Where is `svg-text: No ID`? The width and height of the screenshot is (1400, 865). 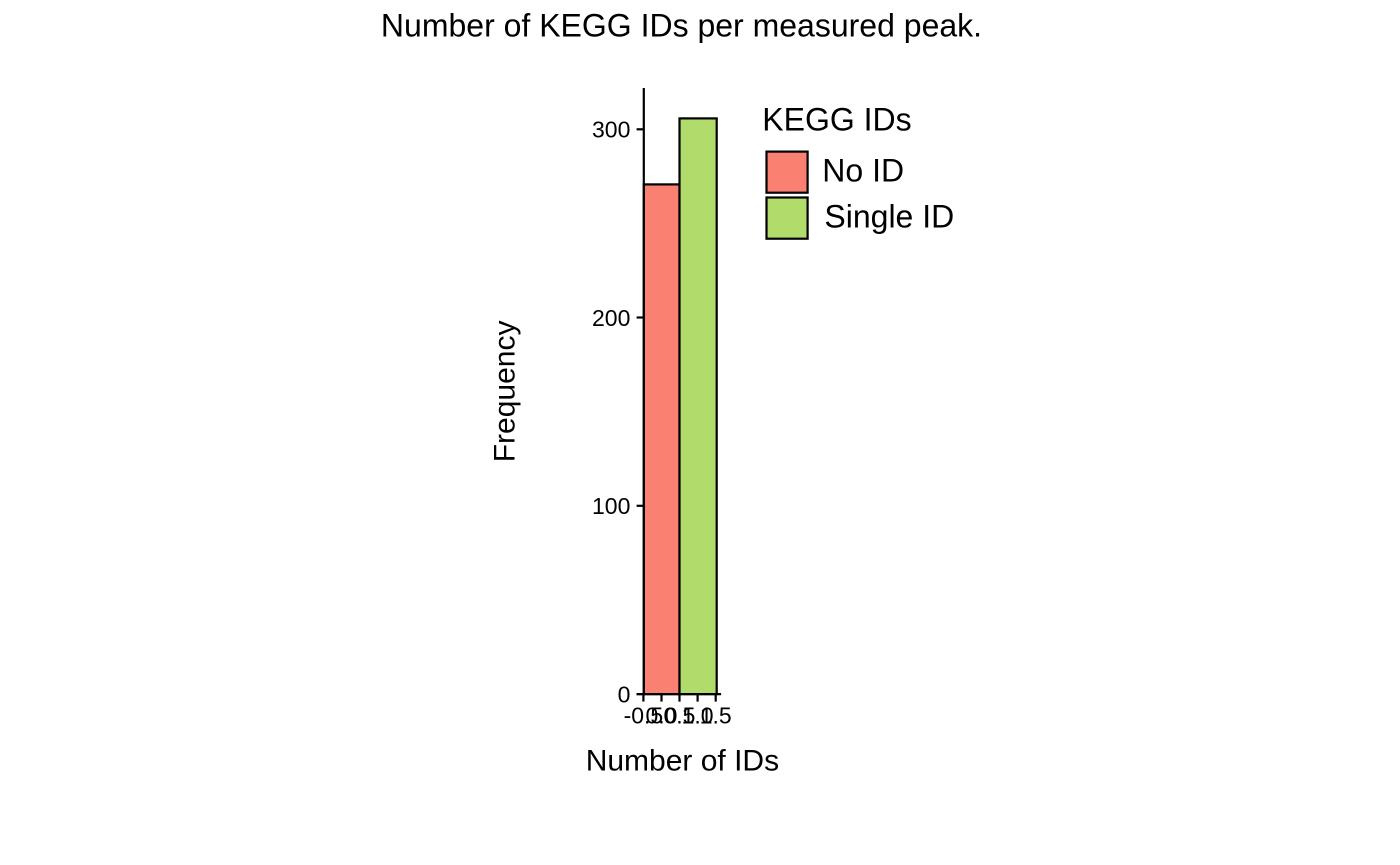
svg-text: No ID is located at coordinates (863, 171).